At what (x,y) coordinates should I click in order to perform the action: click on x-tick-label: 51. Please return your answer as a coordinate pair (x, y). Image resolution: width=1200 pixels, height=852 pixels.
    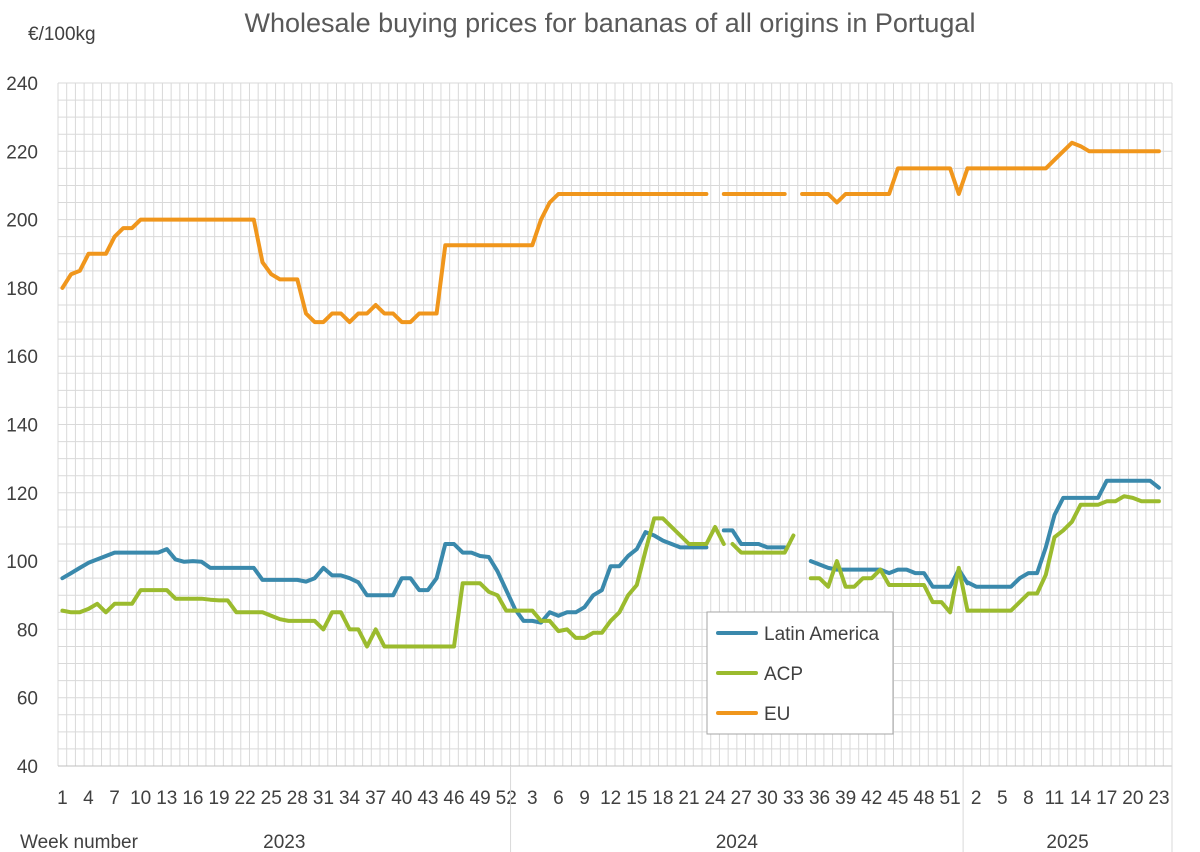
    Looking at the image, I should click on (950, 798).